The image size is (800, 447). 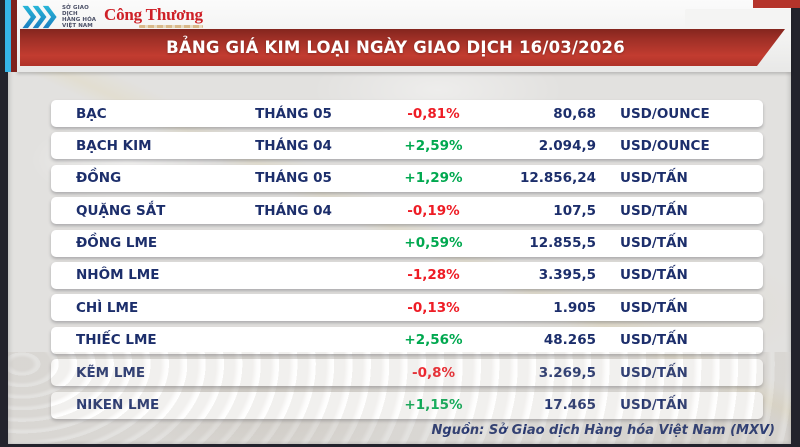 I want to click on table-row: CHÌ LME -0,13% 1.905 USD/TẤN, so click(x=407, y=308).